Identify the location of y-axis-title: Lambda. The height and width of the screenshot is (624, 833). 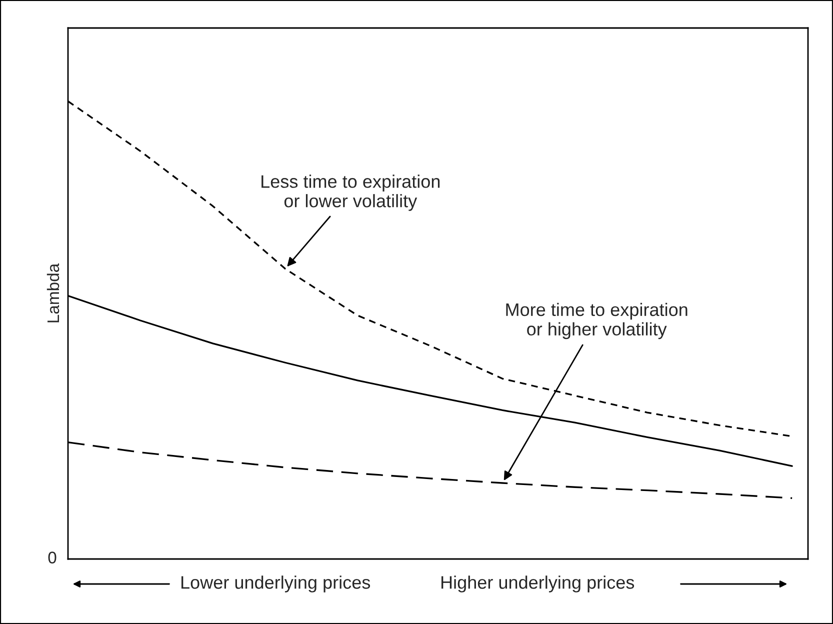
(53, 292).